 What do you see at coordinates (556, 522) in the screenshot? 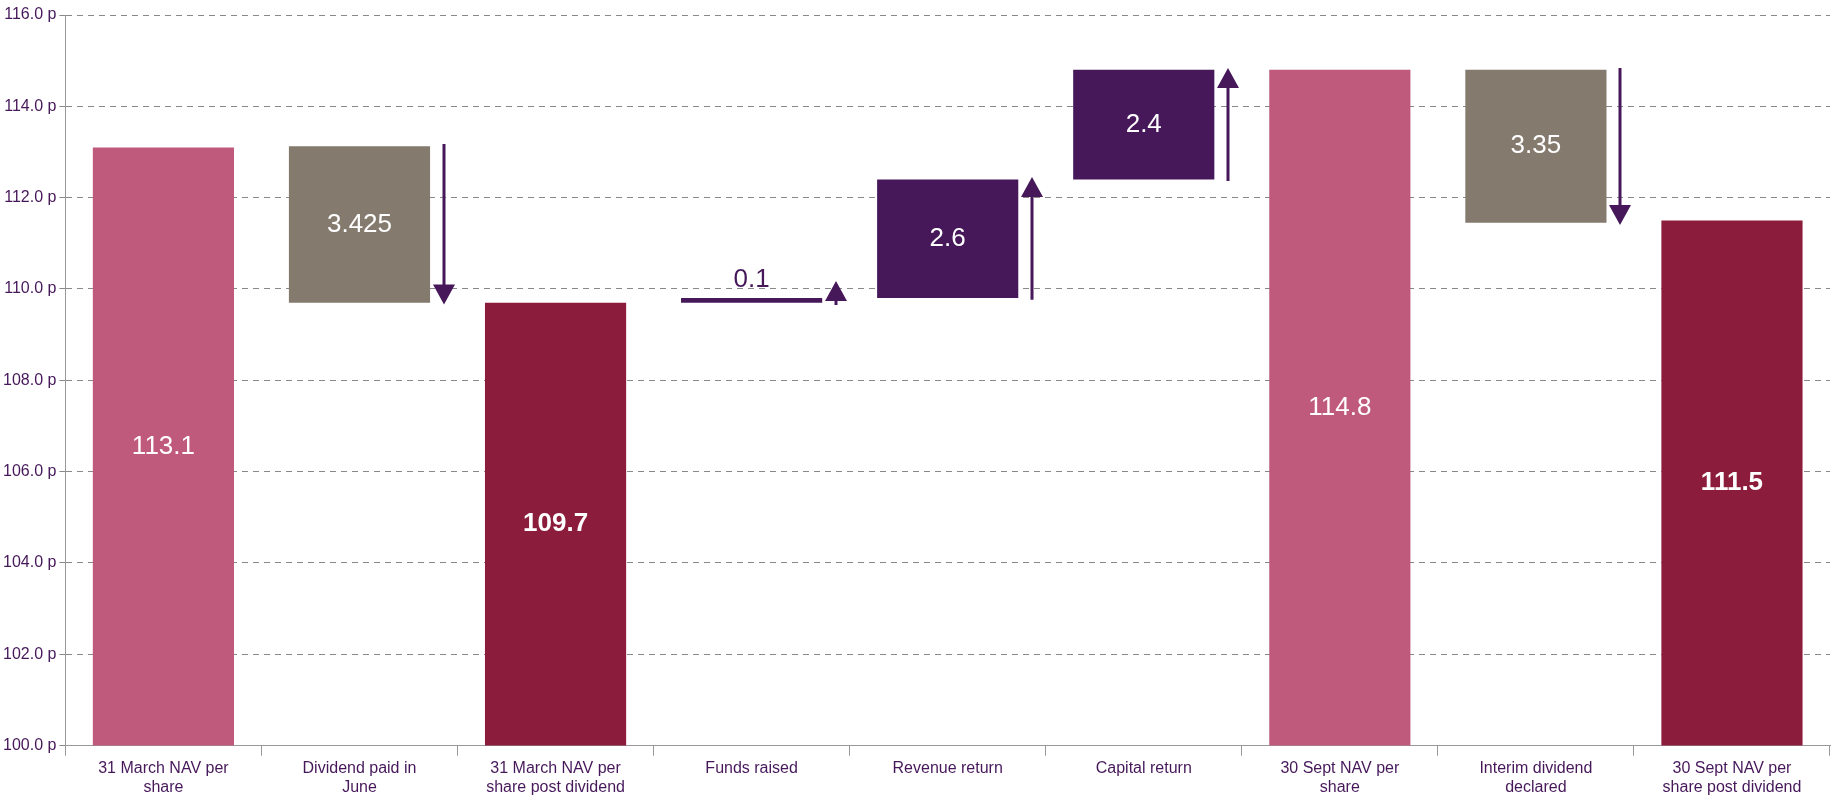
I see `data-label: 109.7` at bounding box center [556, 522].